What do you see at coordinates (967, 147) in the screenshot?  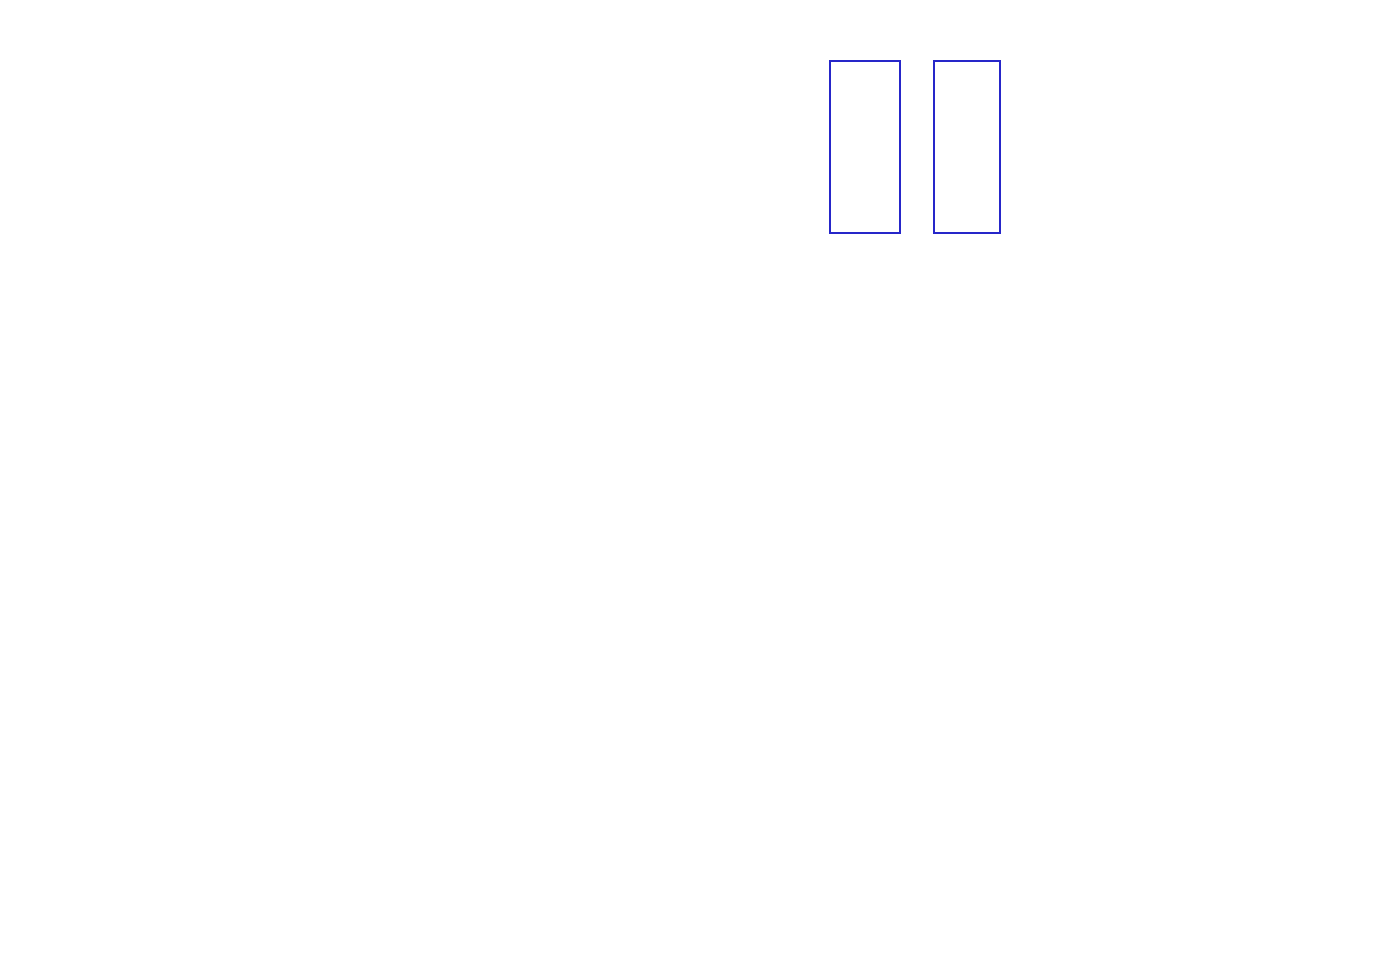 I see `clean-image` at bounding box center [967, 147].